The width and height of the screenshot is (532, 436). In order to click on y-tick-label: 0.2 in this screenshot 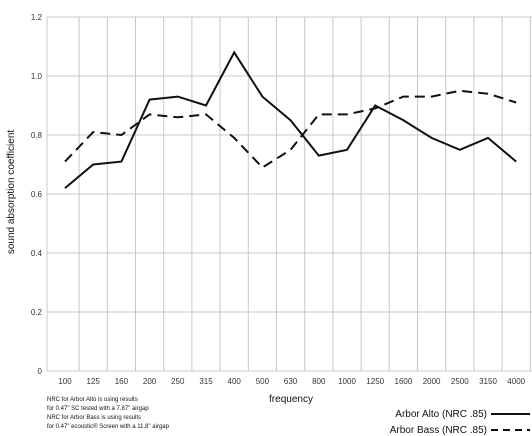, I will do `click(37, 312)`.